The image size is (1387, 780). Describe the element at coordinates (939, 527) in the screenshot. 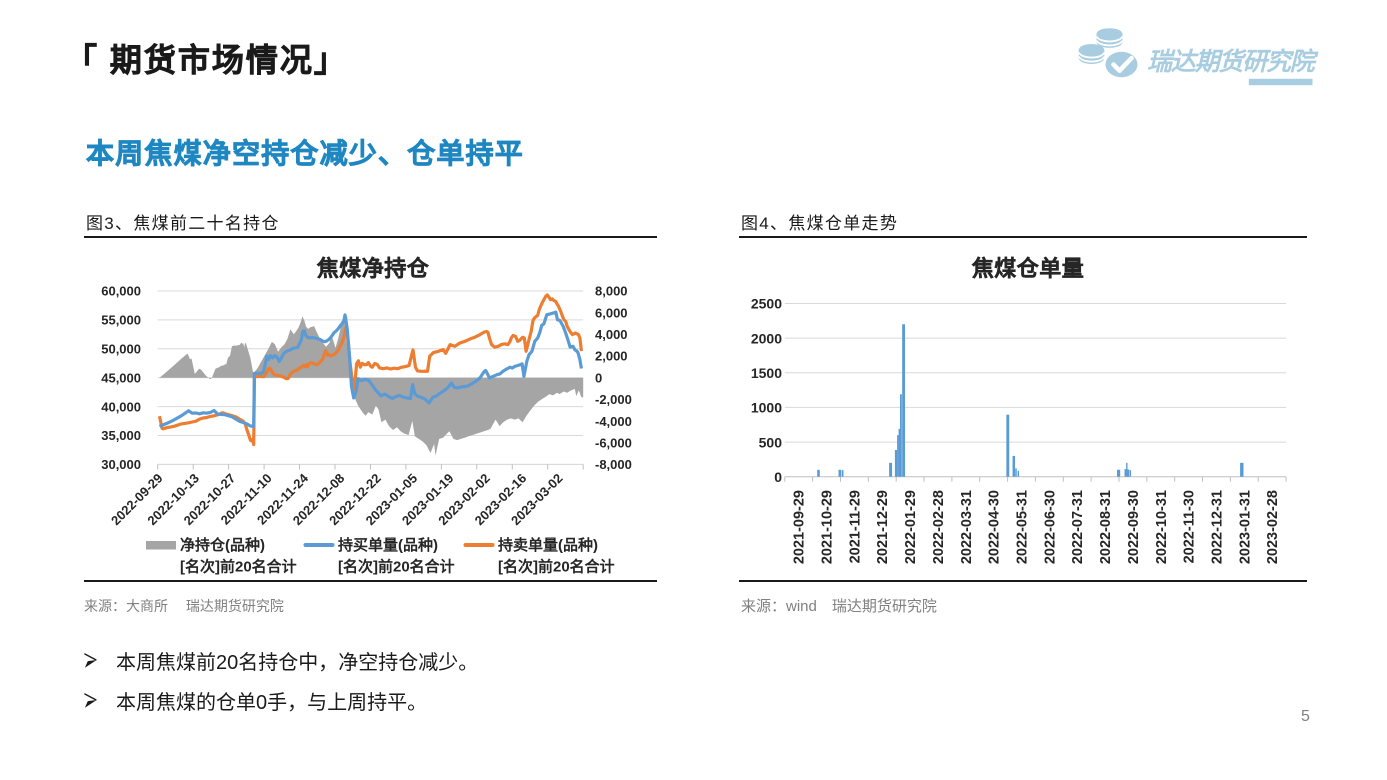

I see `svg-text: 2022-02-28` at that location.